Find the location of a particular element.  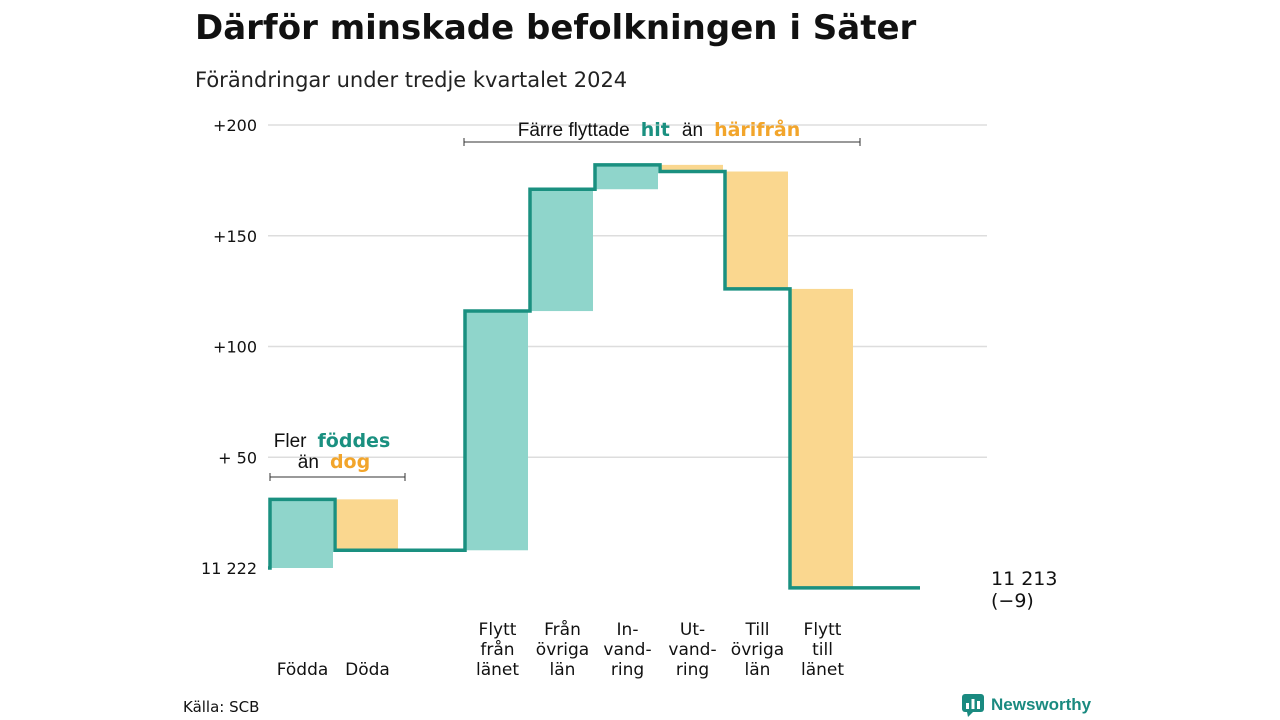

natural-change-bracket is located at coordinates (337, 477).